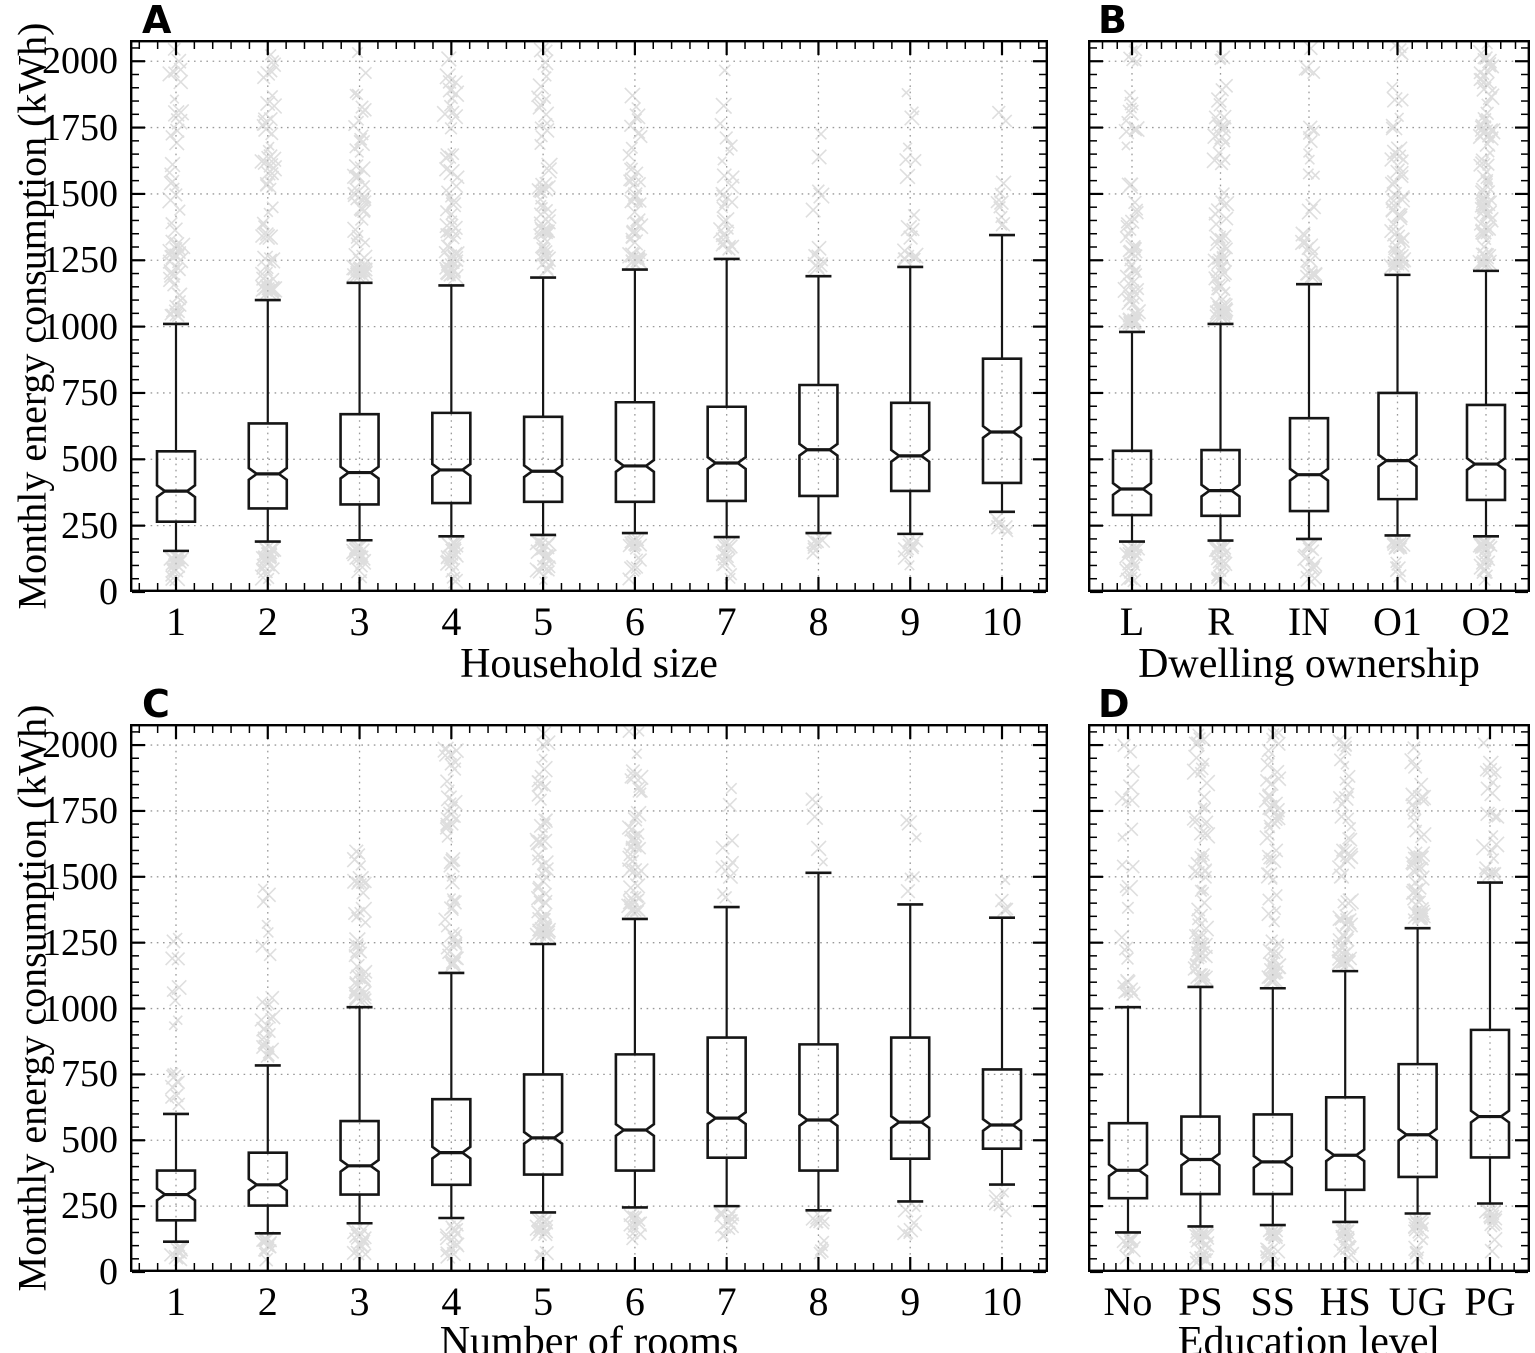 The height and width of the screenshot is (1353, 1535). I want to click on x-tick-label: O2, so click(1486, 621).